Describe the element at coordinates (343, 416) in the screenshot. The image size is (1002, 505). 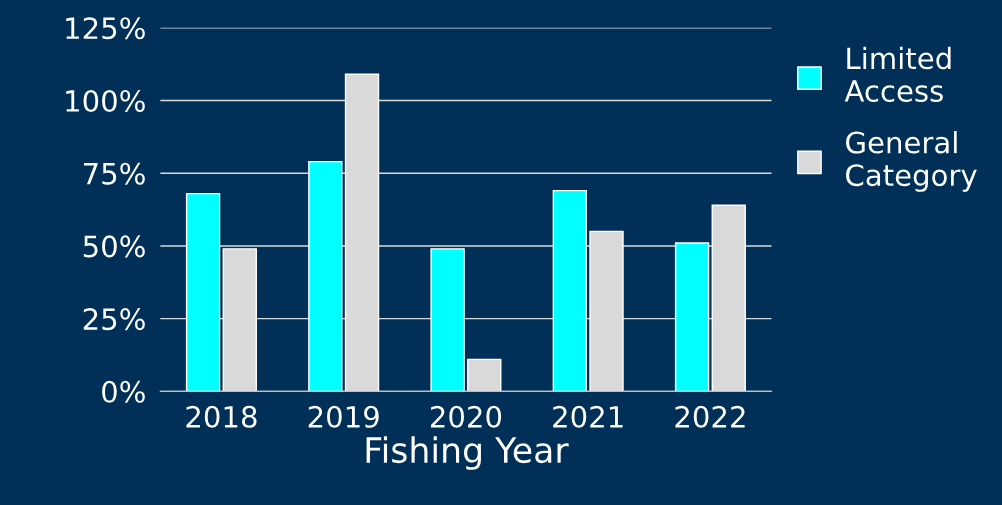
I see `x-tick-label: 2019` at that location.